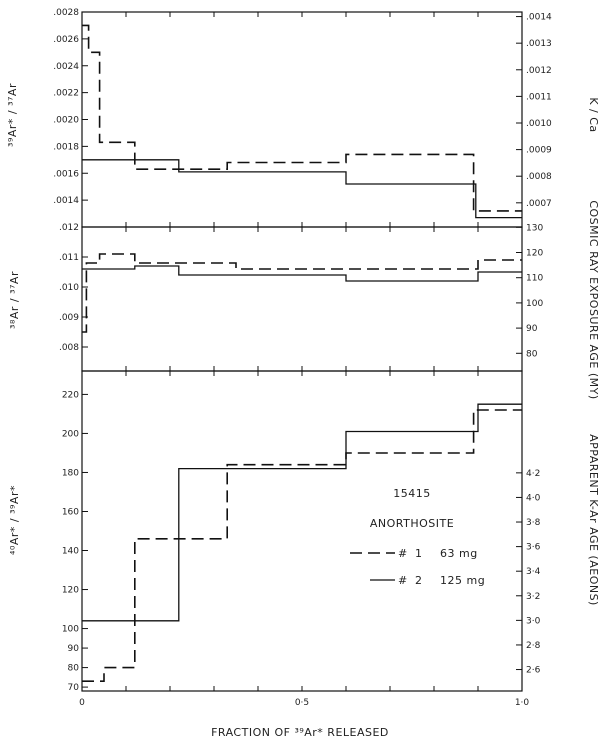  I want to click on bottom-left-tick-label: 160, so click(70, 512).